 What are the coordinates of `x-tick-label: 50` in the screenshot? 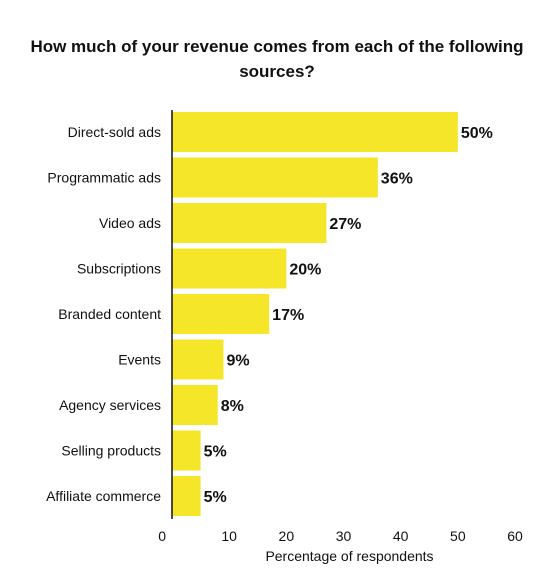 It's located at (458, 536).